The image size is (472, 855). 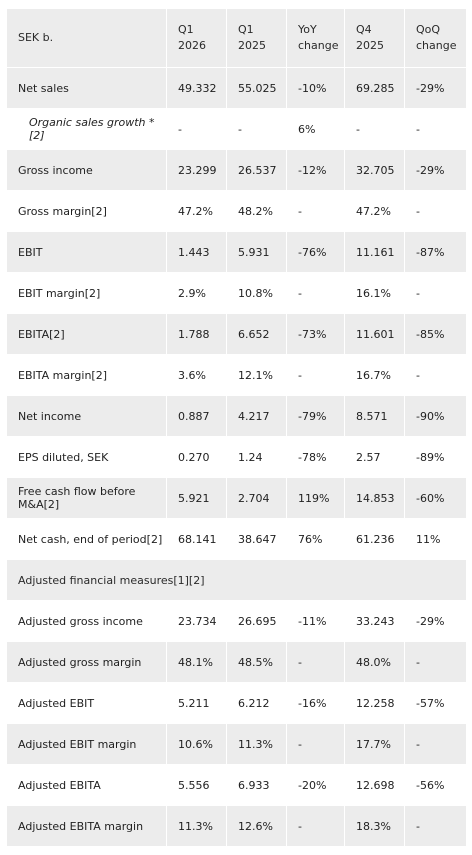 I want to click on cell-q4-2025: 12.258, so click(x=374, y=703).